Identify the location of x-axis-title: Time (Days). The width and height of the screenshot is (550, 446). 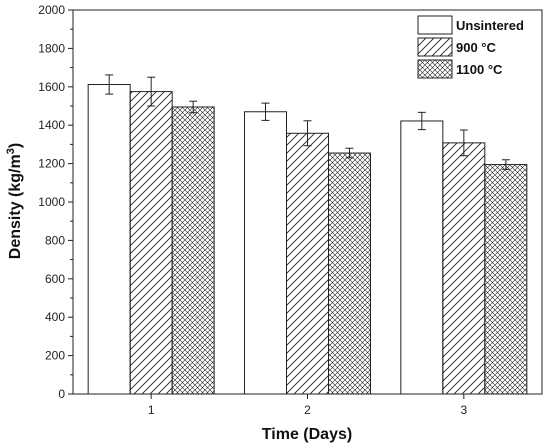
(307, 434).